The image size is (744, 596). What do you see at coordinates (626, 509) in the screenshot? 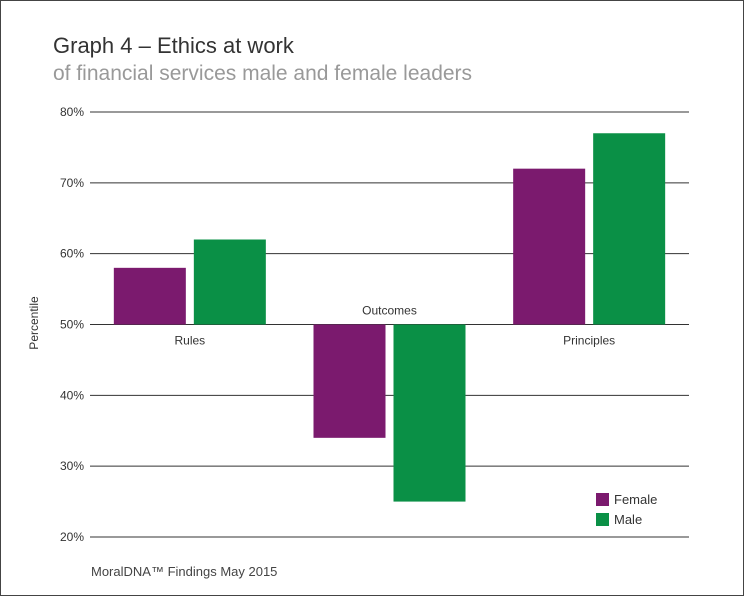
I see `legend: Female Male` at bounding box center [626, 509].